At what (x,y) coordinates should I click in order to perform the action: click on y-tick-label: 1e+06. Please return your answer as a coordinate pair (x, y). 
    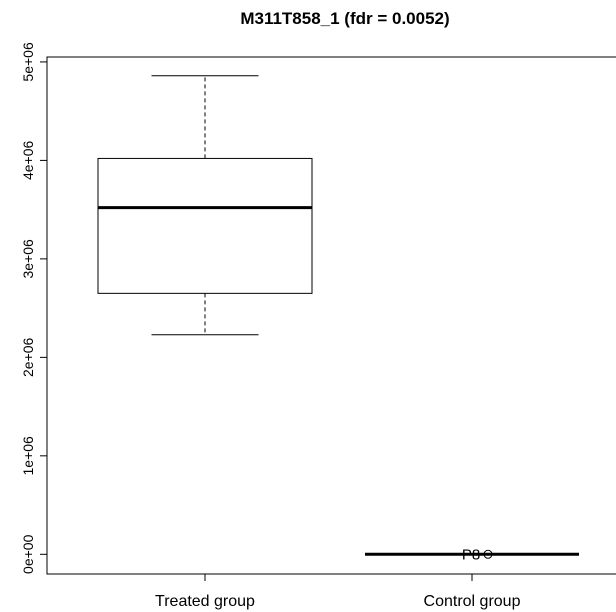
    Looking at the image, I should click on (28, 456).